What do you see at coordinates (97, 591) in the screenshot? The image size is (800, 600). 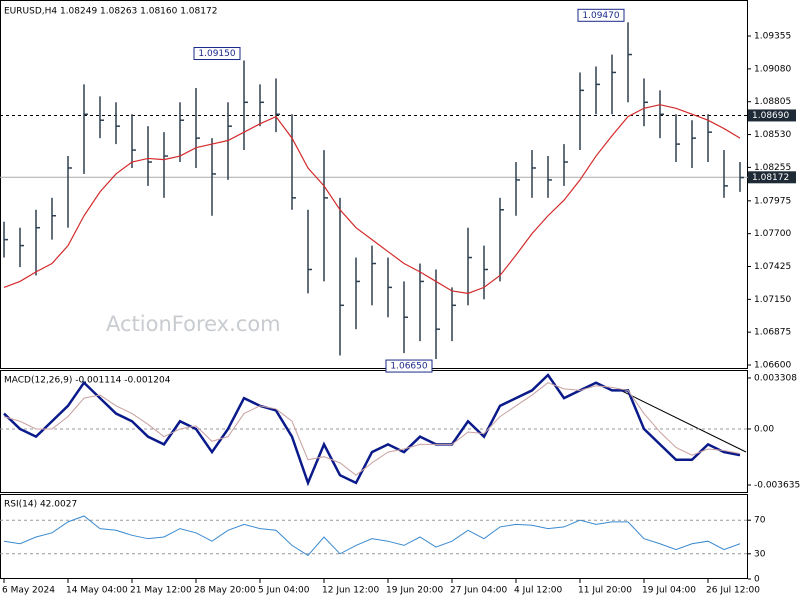 I see `x-tick-label: 14 May 04:00` at bounding box center [97, 591].